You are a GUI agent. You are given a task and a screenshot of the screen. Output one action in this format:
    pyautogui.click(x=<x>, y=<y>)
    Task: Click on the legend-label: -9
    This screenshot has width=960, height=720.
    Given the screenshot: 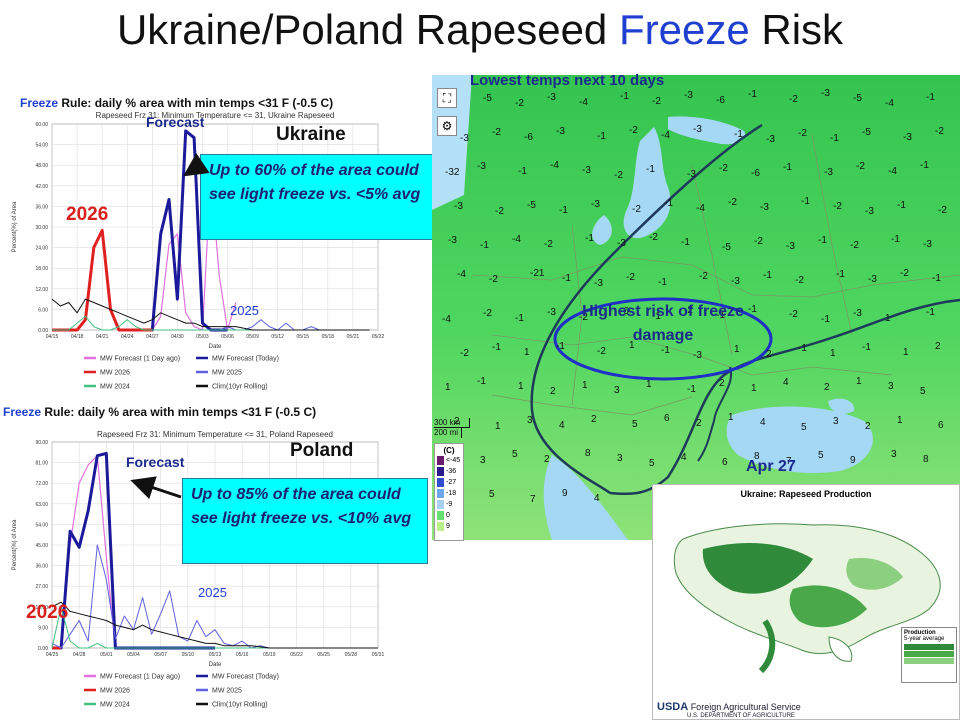 What is the action you would take?
    pyautogui.click(x=449, y=504)
    